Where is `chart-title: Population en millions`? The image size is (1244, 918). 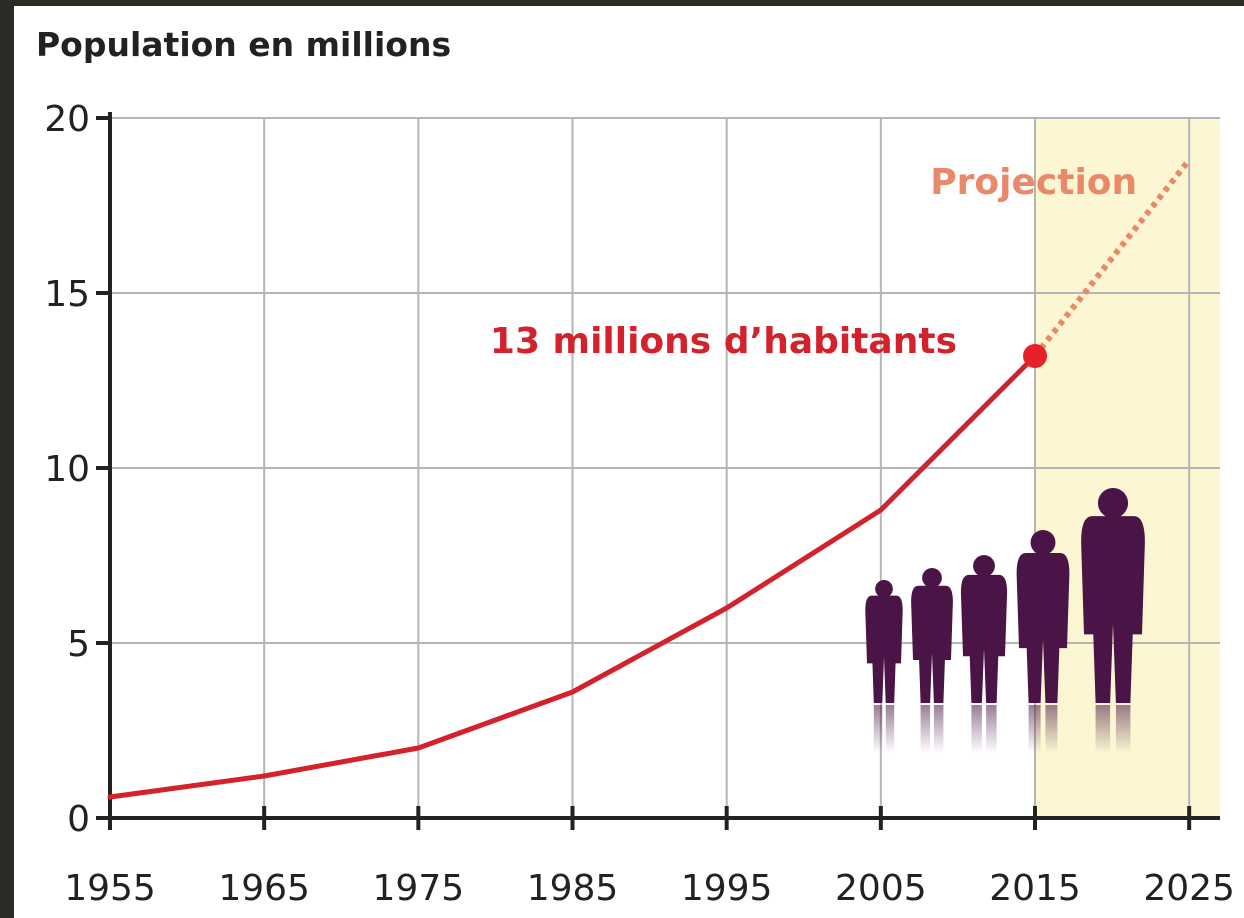
chart-title: Population en millions is located at coordinates (243, 44).